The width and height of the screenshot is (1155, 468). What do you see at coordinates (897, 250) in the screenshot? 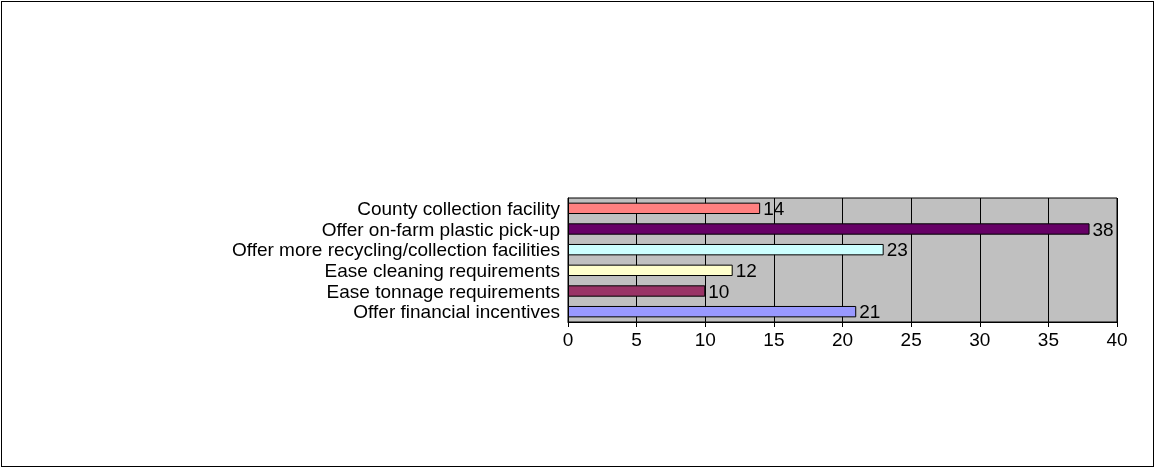
I see `data-label: 23` at bounding box center [897, 250].